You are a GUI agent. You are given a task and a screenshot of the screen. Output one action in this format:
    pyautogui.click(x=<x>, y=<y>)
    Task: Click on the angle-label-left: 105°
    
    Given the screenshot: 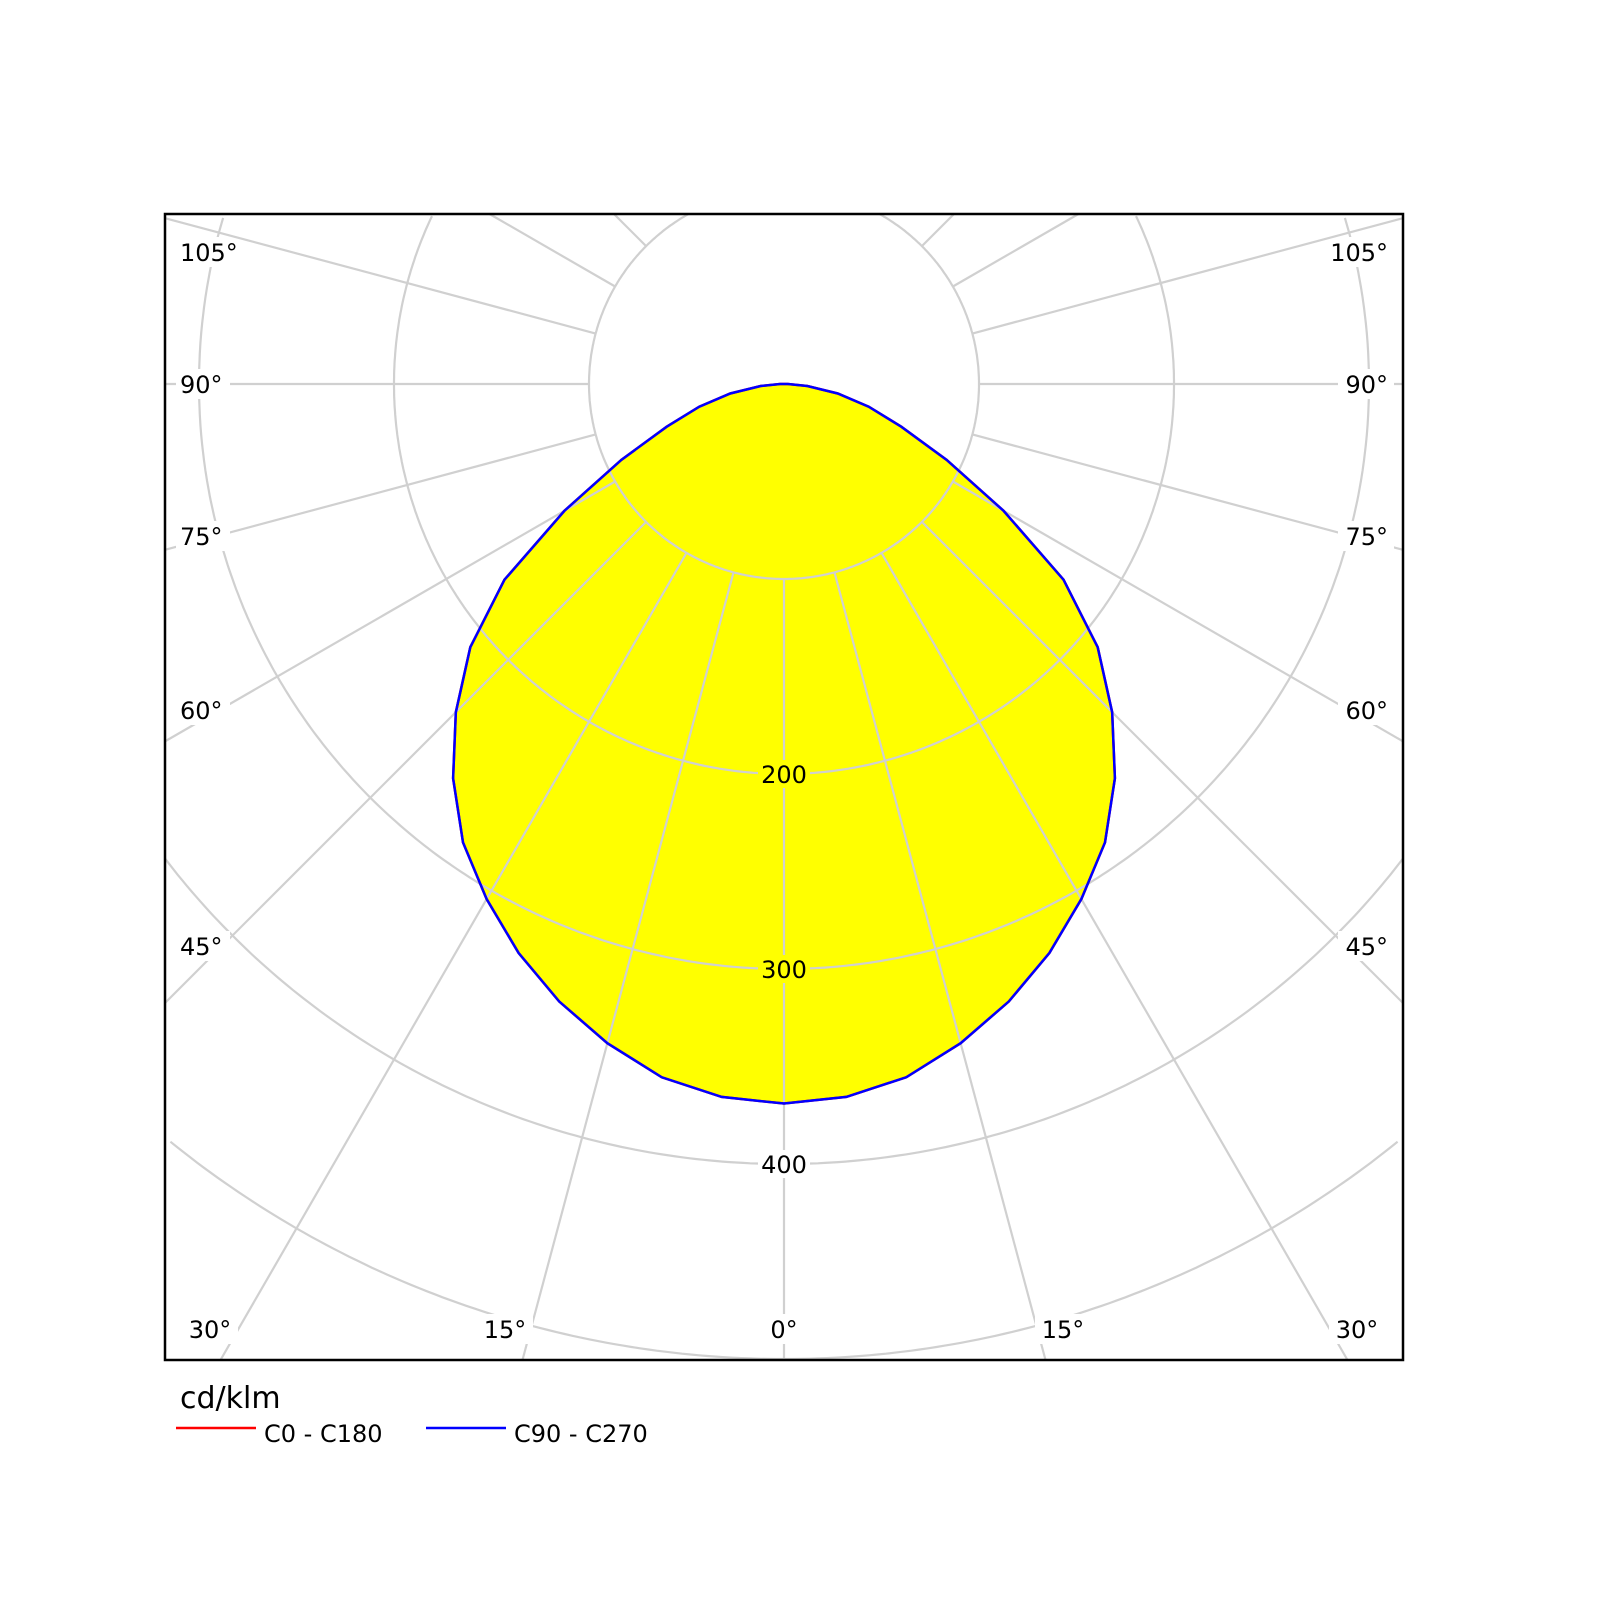 What is the action you would take?
    pyautogui.click(x=209, y=253)
    